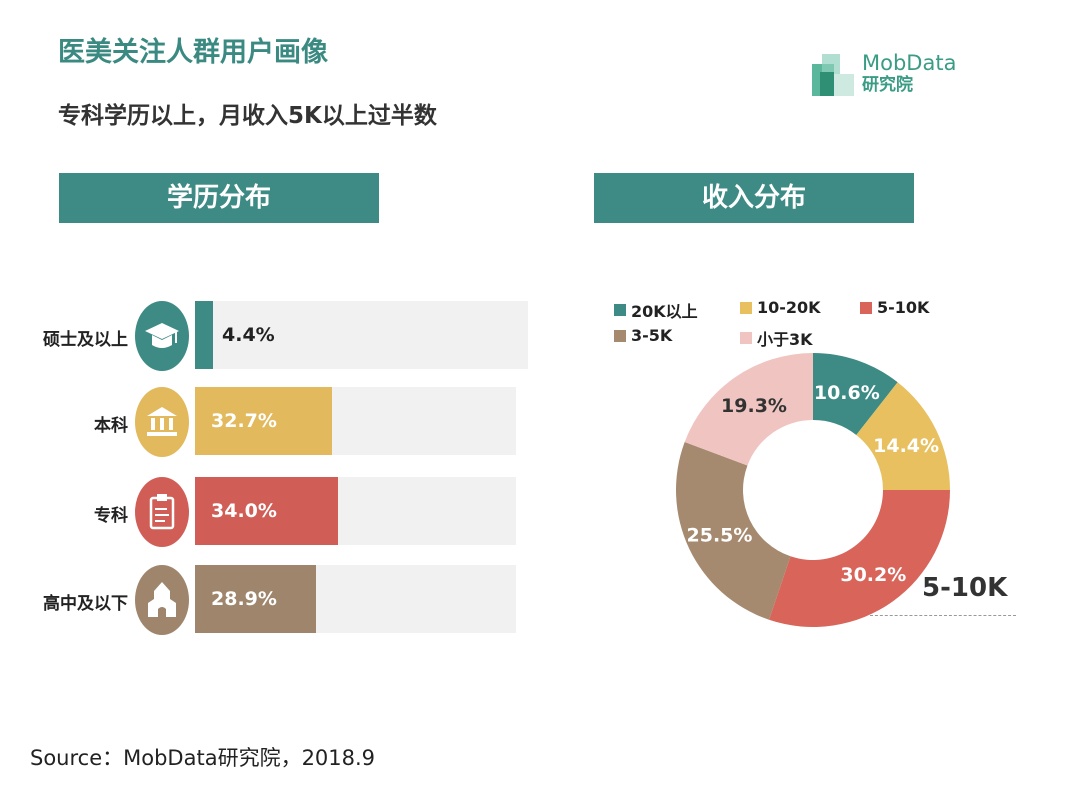 Image resolution: width=1080 pixels, height=790 pixels. I want to click on slice-value-label: 10.6%, so click(847, 393).